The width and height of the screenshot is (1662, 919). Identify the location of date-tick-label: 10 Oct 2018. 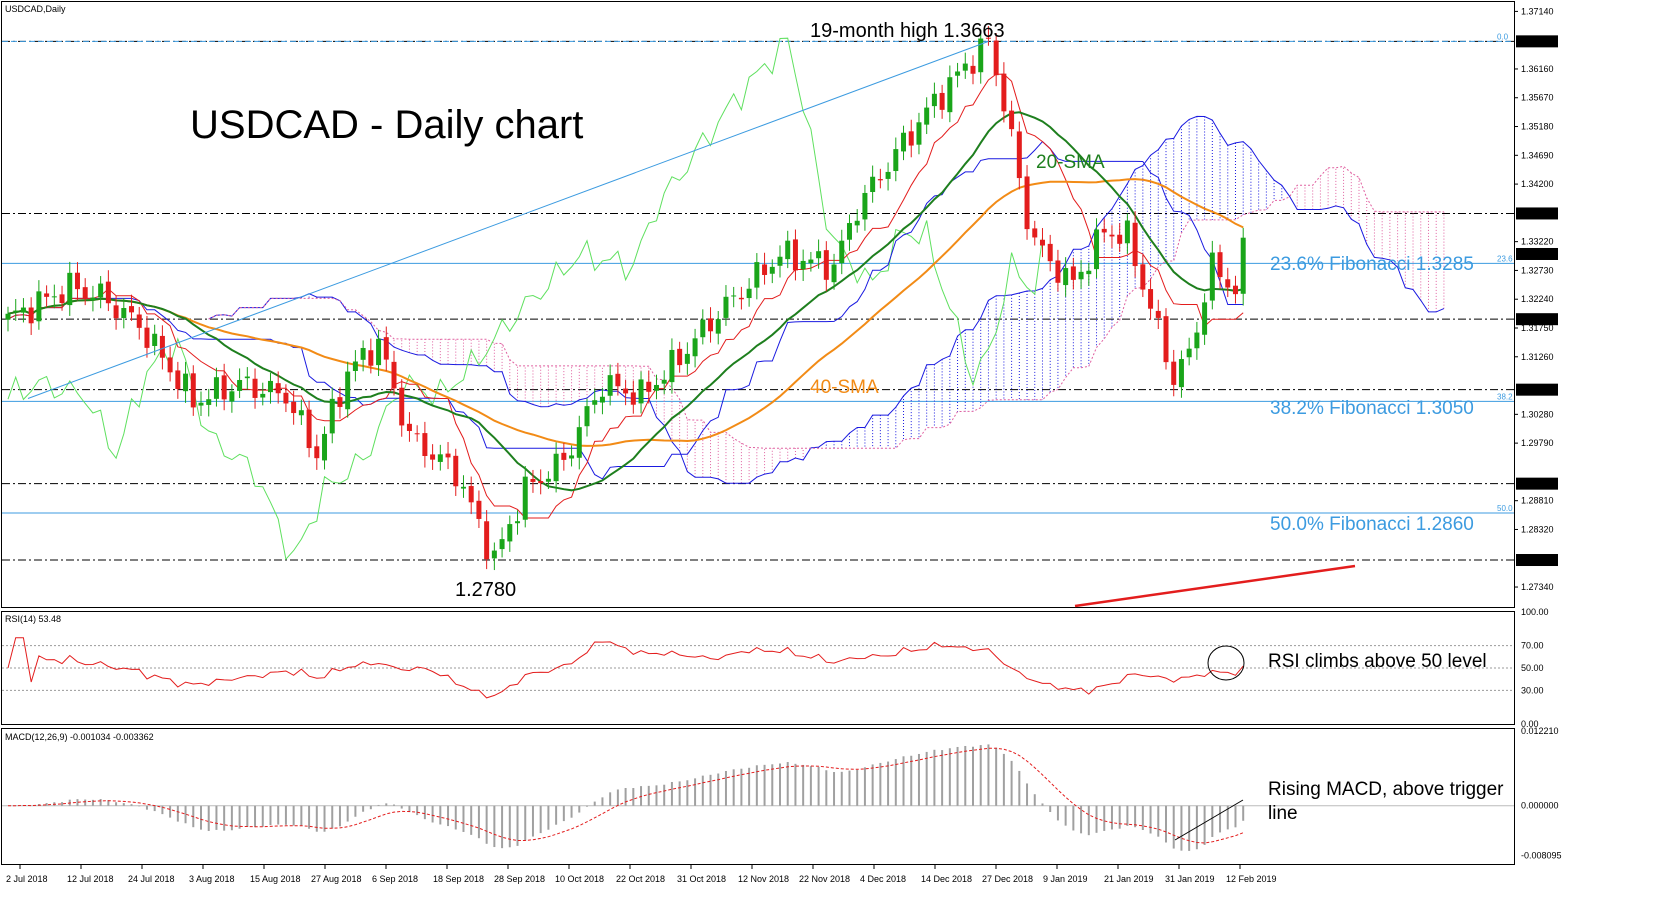
(579, 879).